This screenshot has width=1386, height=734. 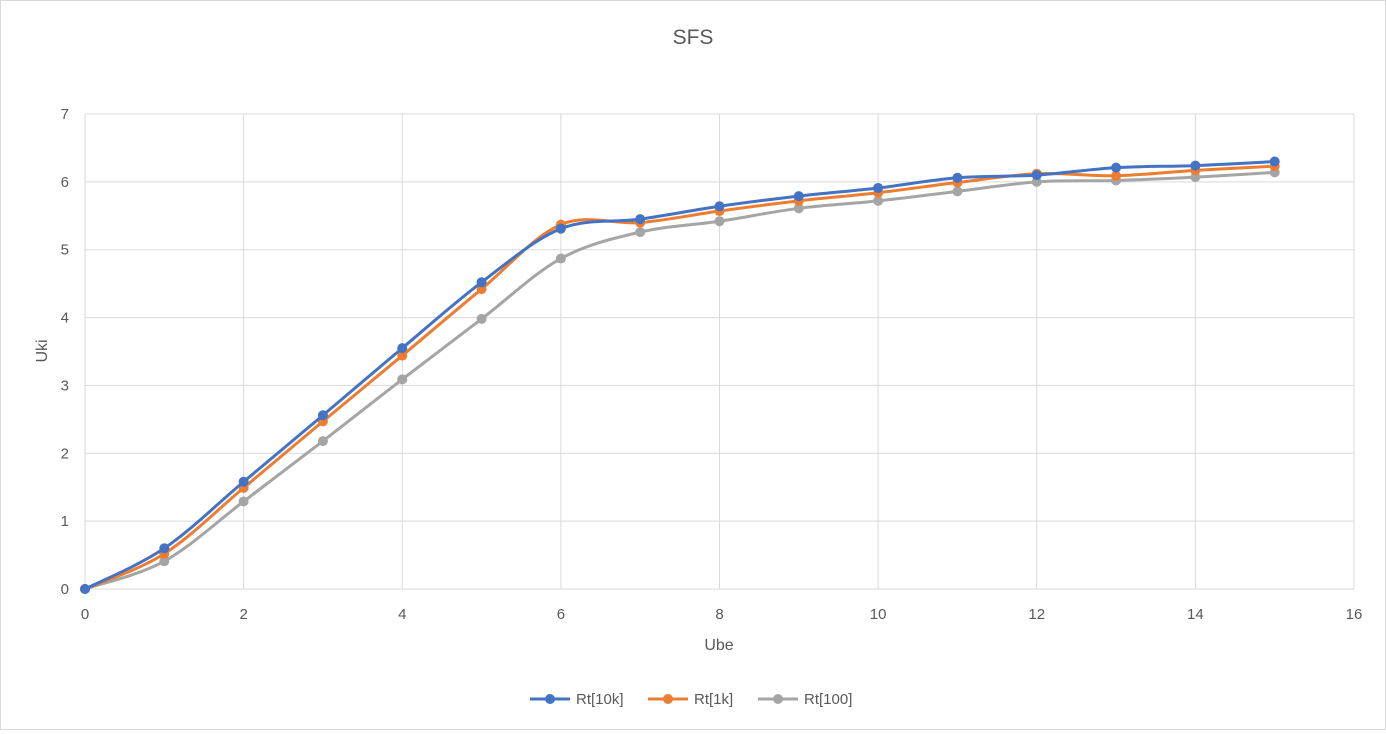 I want to click on legend-item: Rt[1k], so click(x=690, y=699).